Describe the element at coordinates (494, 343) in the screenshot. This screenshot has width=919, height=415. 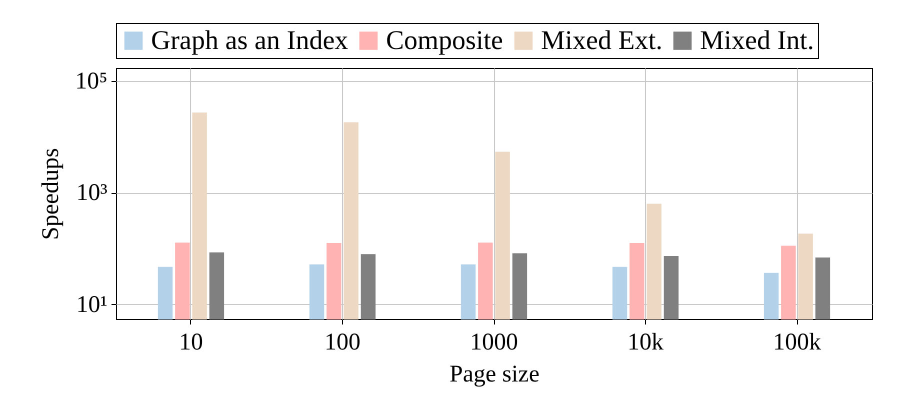
I see `x-tick-label: 1000` at that location.